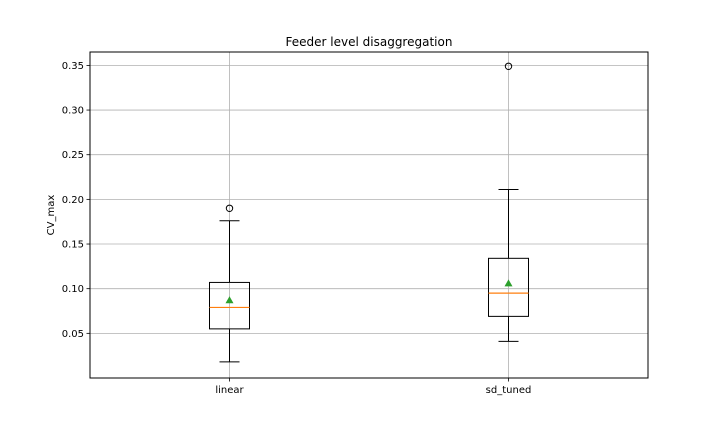 This screenshot has width=720, height=436. I want to click on y-tick-label: 0.30, so click(73, 111).